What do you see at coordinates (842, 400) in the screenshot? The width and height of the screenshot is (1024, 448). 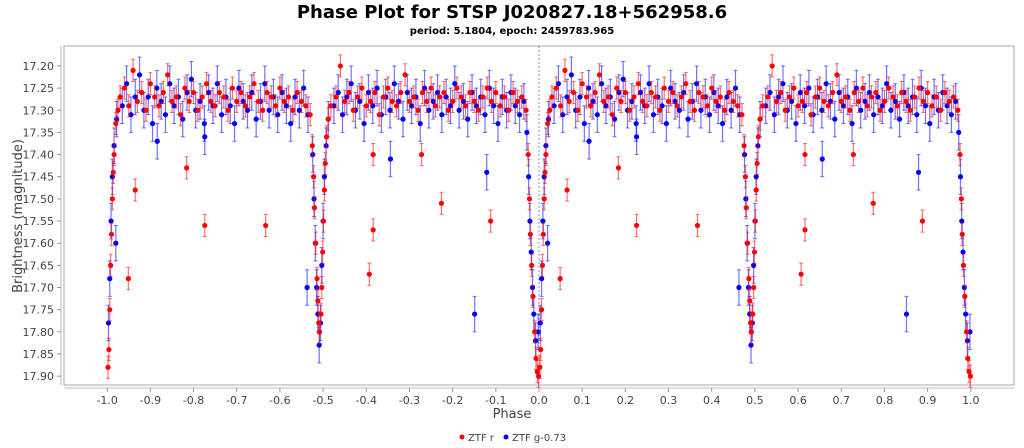 I see `x-tick-label: 0.7` at bounding box center [842, 400].